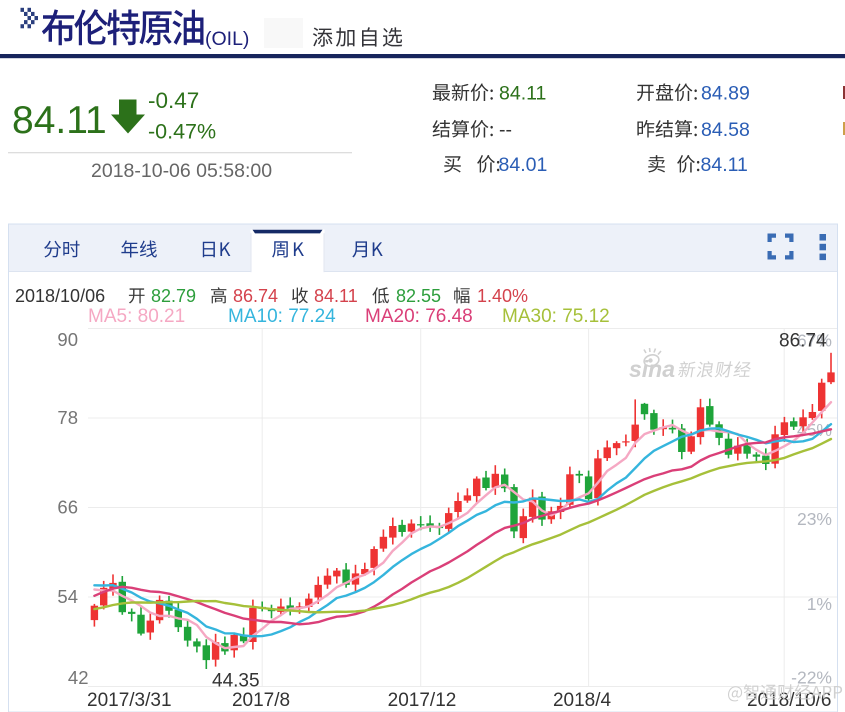 The height and width of the screenshot is (712, 845). I want to click on svg-text: -0.47%, so click(182, 132).